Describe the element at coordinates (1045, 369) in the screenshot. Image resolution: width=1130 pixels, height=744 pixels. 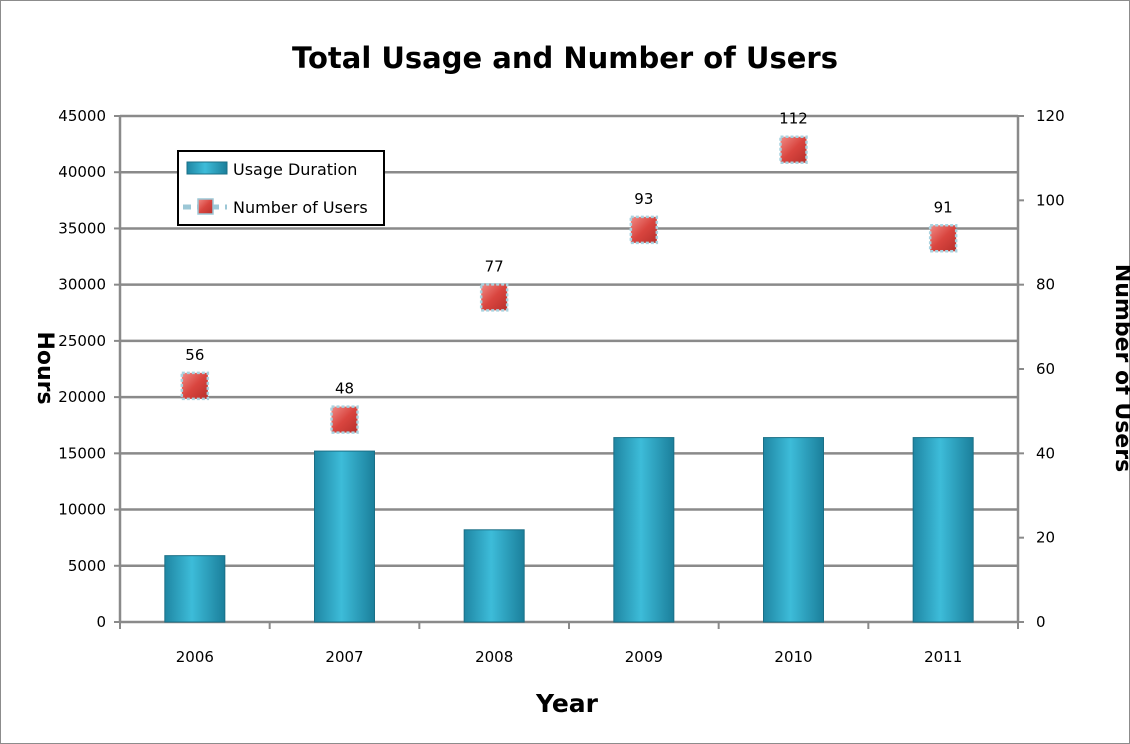
I see `right-tick-label: 60` at that location.